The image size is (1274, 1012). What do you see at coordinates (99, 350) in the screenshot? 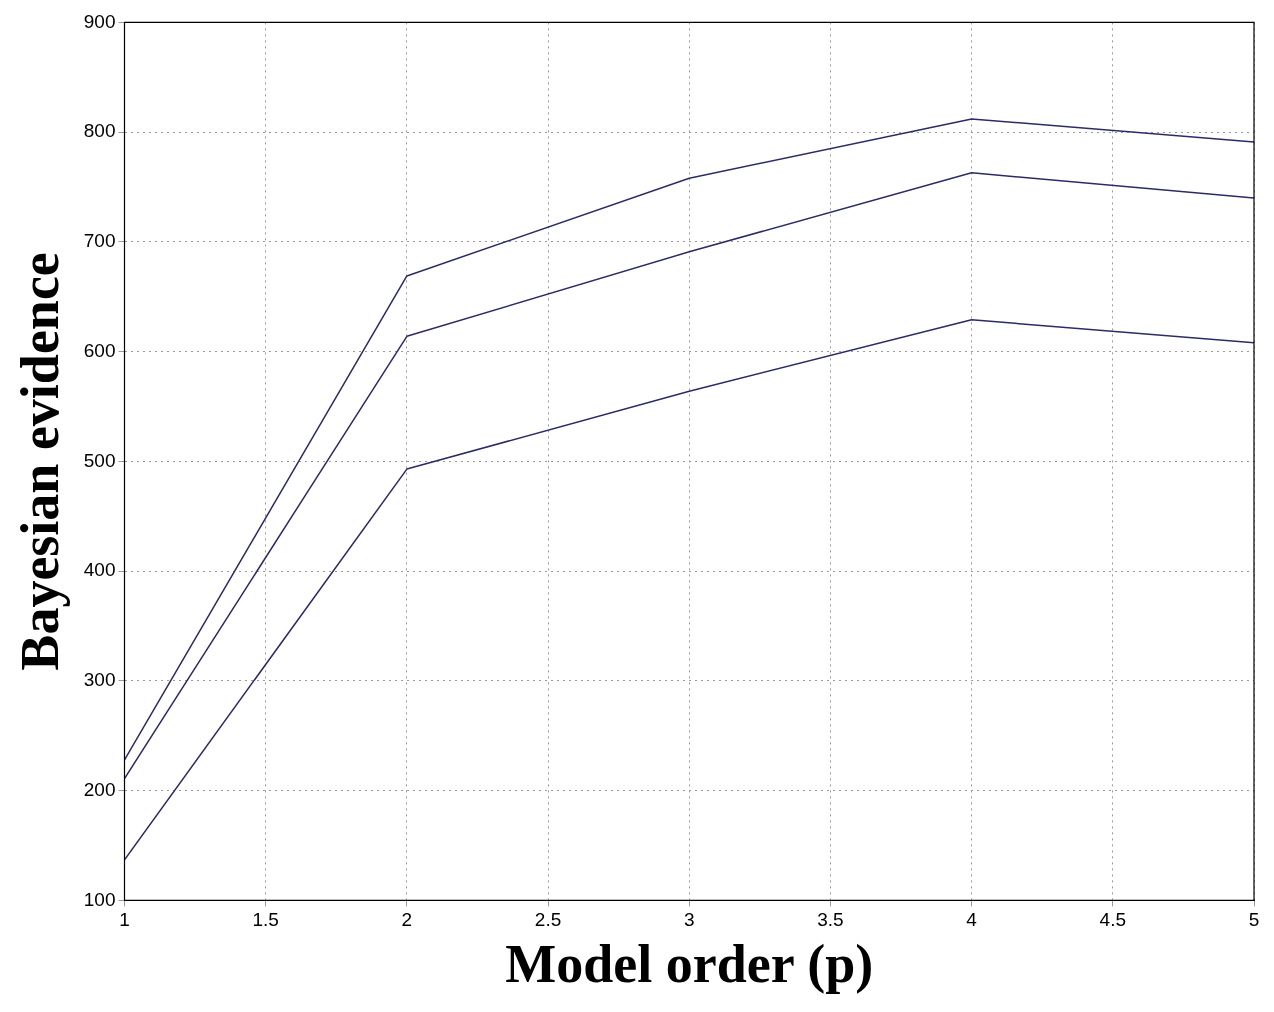
I see `y-tick-label: 600` at bounding box center [99, 350].